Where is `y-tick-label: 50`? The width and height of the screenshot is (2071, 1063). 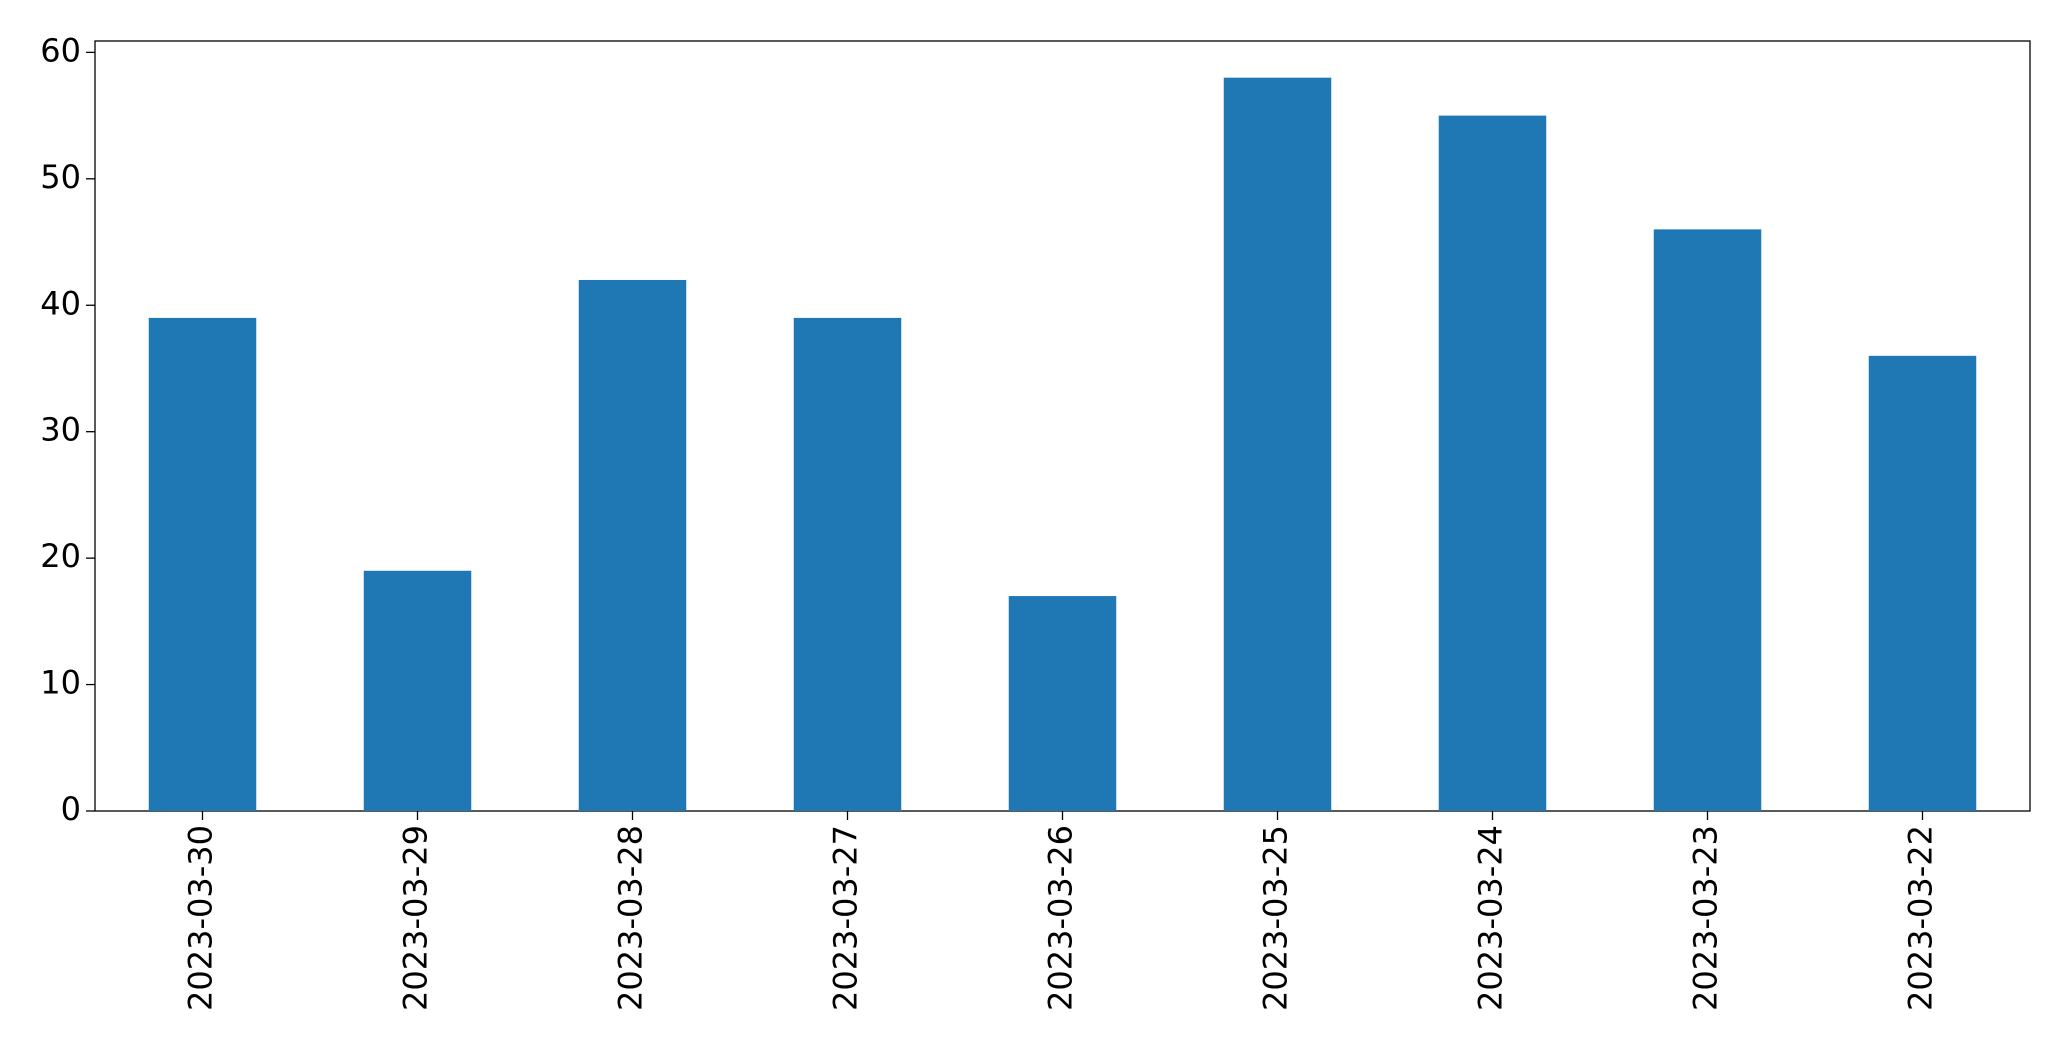
y-tick-label: 50 is located at coordinates (60, 177).